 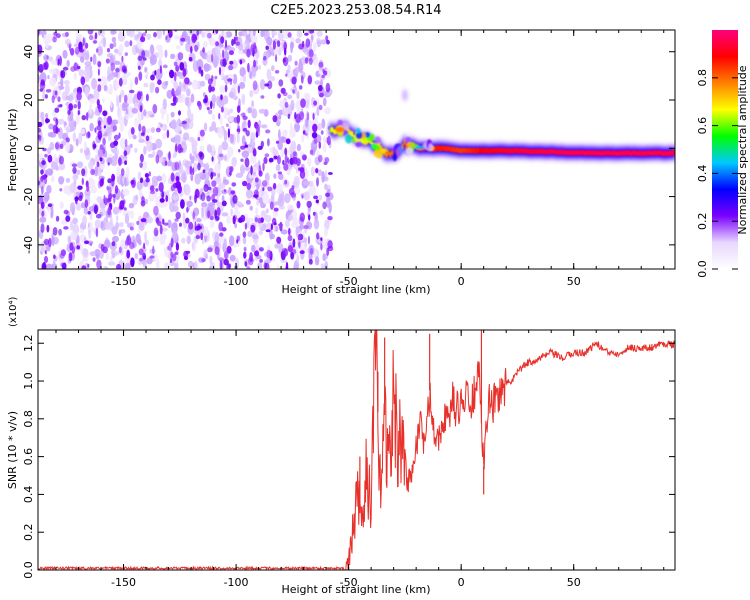 What do you see at coordinates (702, 174) in the screenshot?
I see `colorbar-tick-label: 0.4` at bounding box center [702, 174].